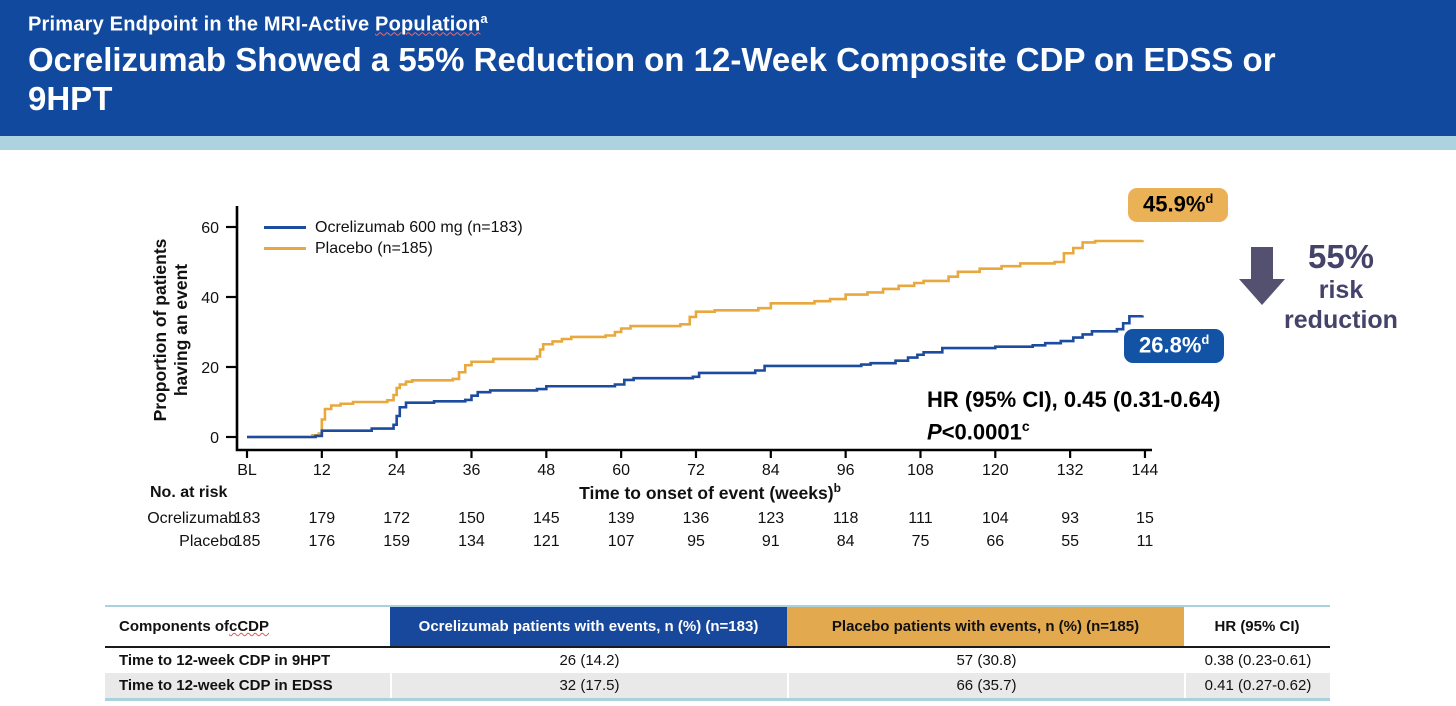 Image resolution: width=1456 pixels, height=706 pixels. Describe the element at coordinates (192, 518) in the screenshot. I see `at-risk-row-label: Ocrelizumab` at that location.